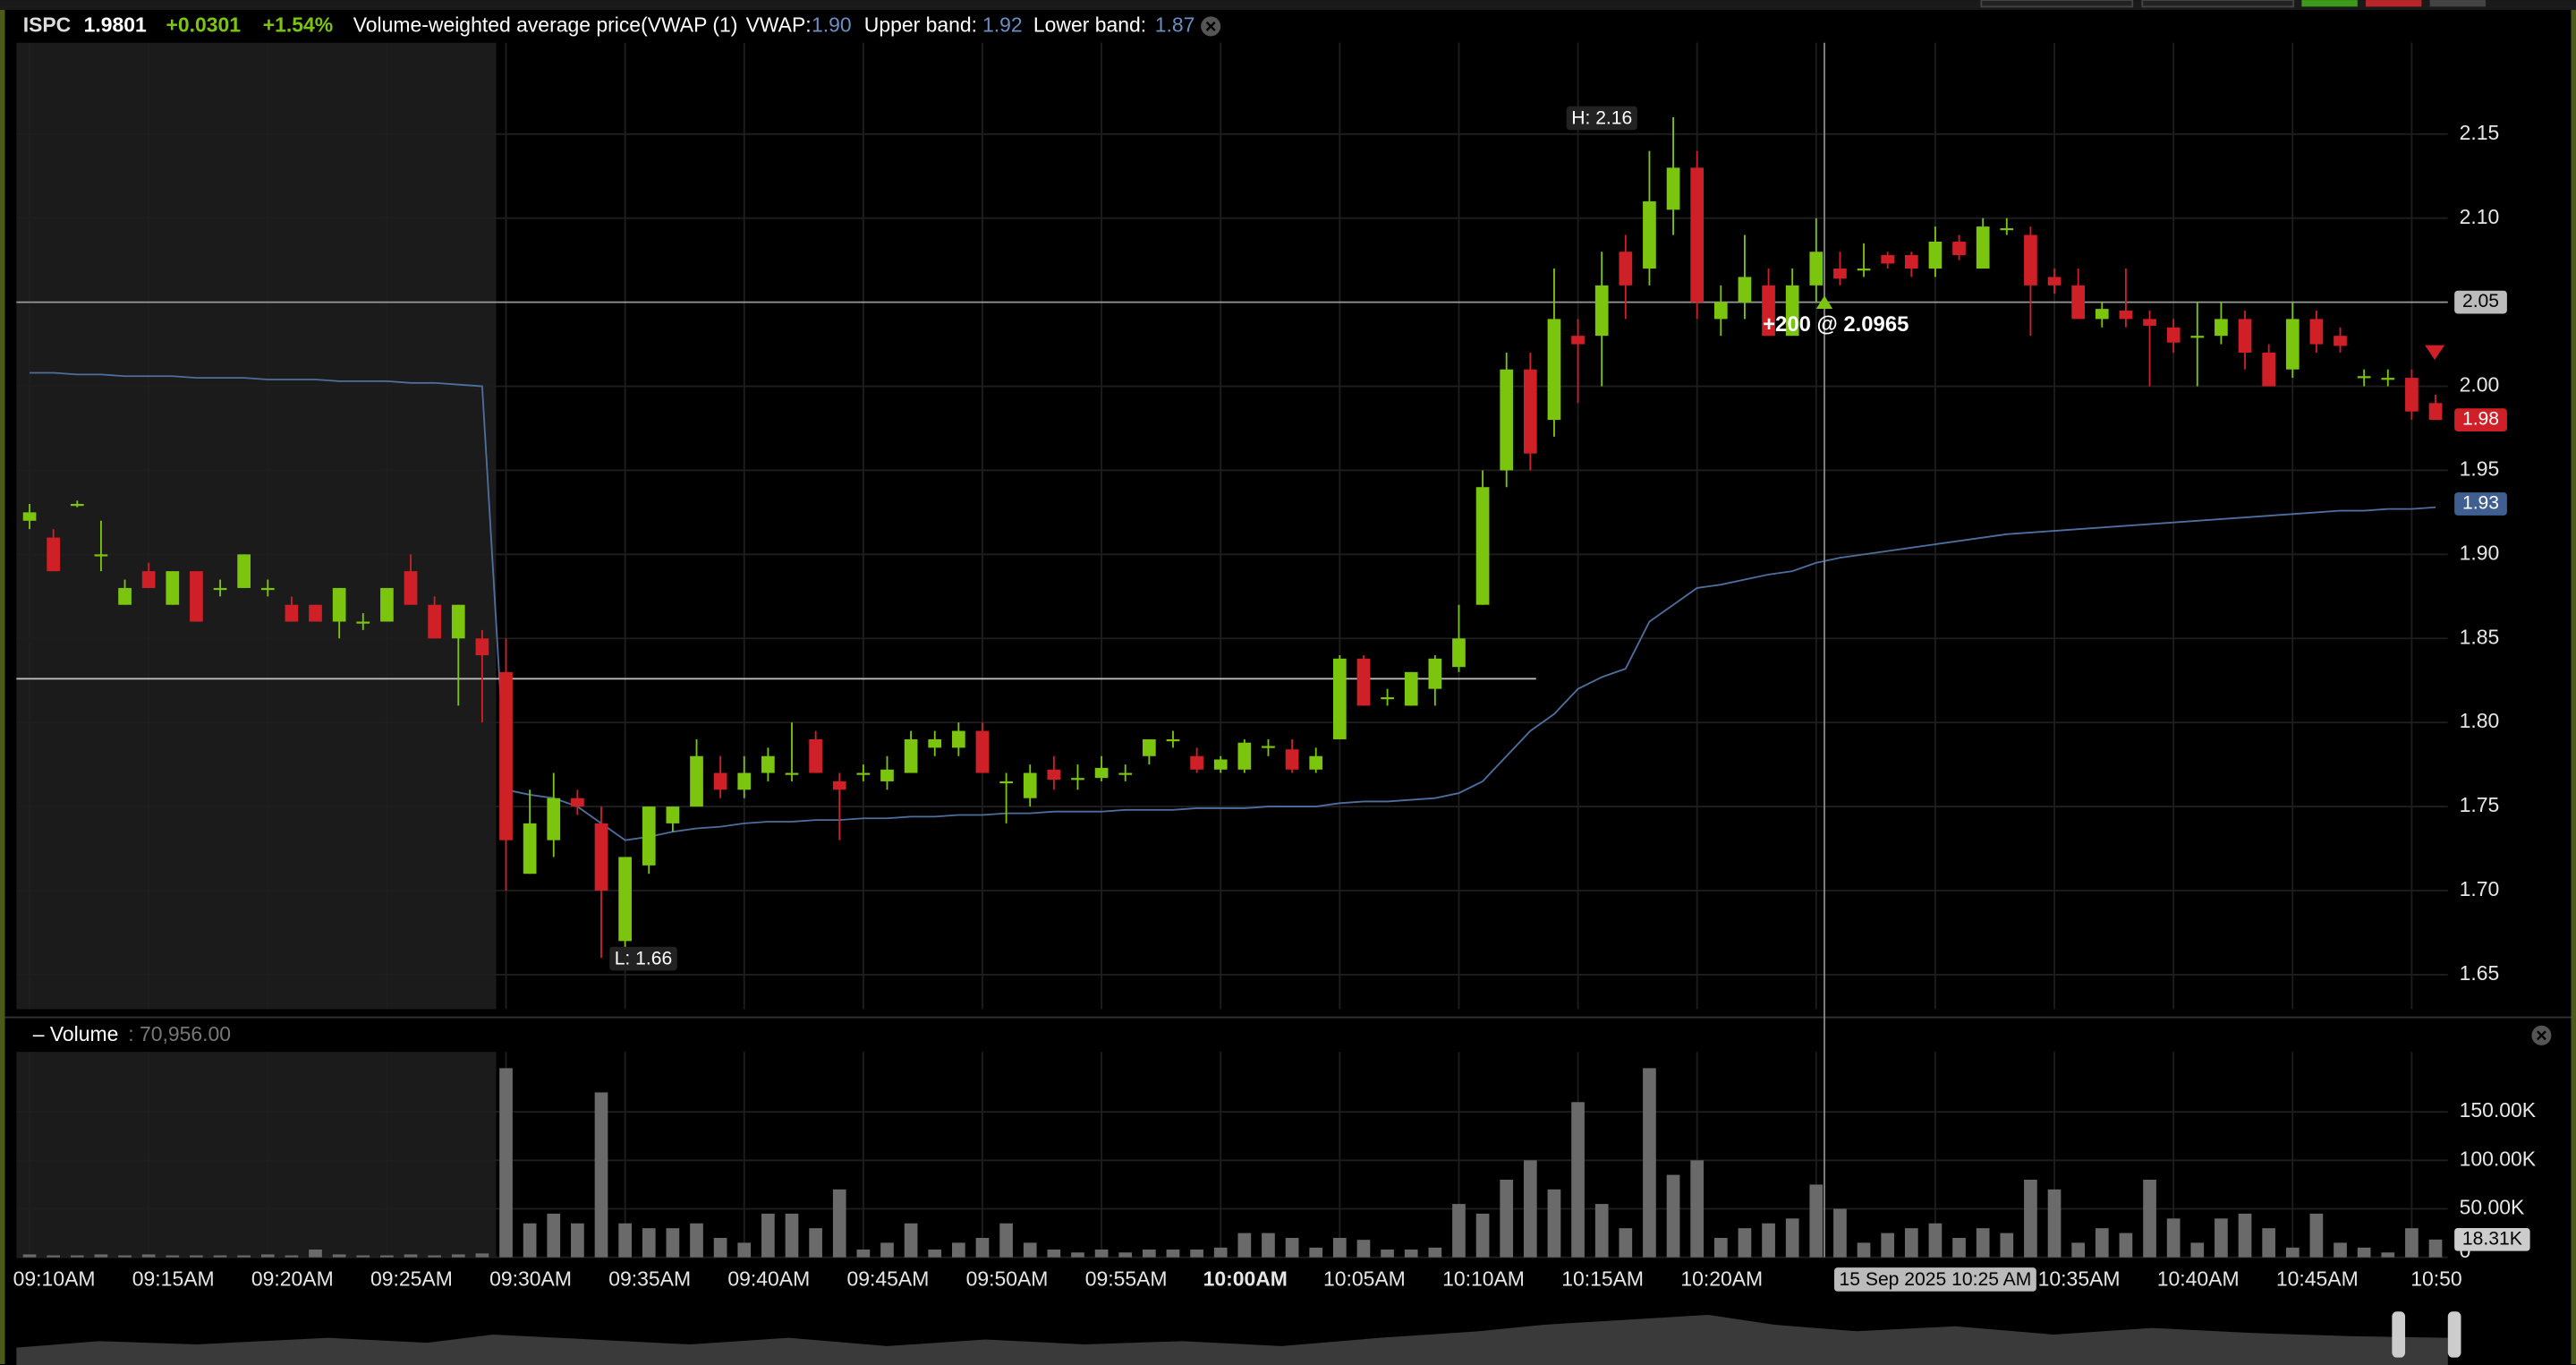 This screenshot has height=1365, width=2576. I want to click on y-tick-label: 2.10, so click(2480, 216).